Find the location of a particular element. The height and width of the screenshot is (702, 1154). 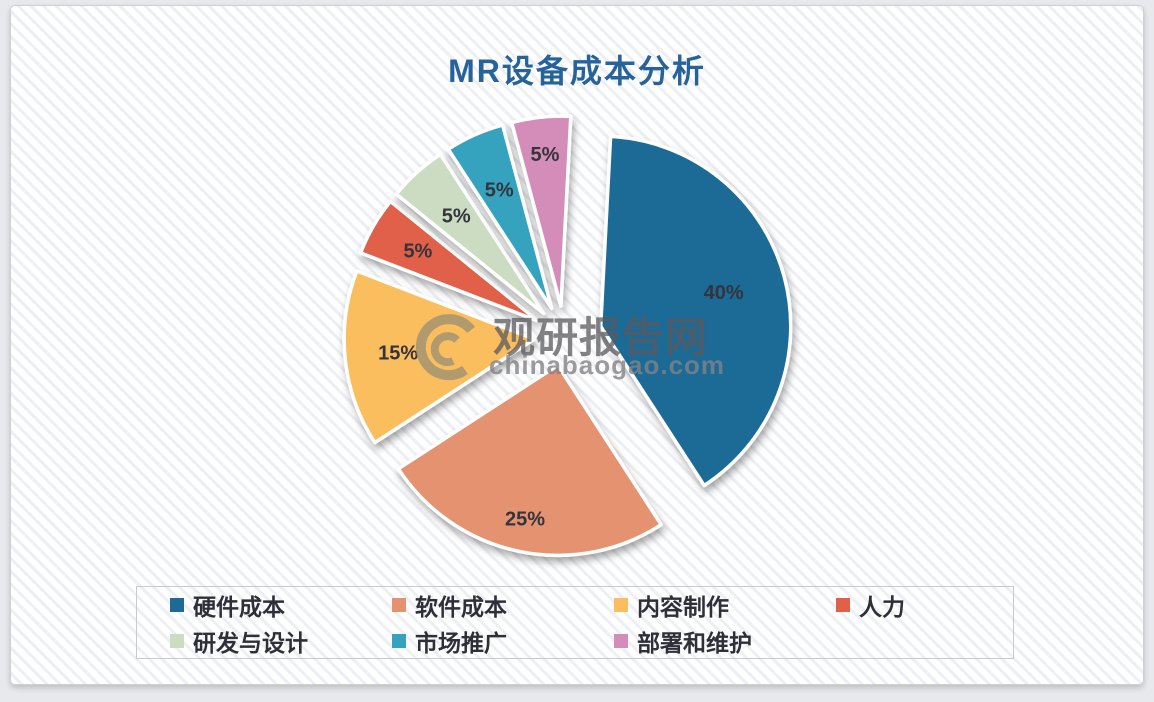

legend-item-marketing: 市场推广 is located at coordinates (470, 641).